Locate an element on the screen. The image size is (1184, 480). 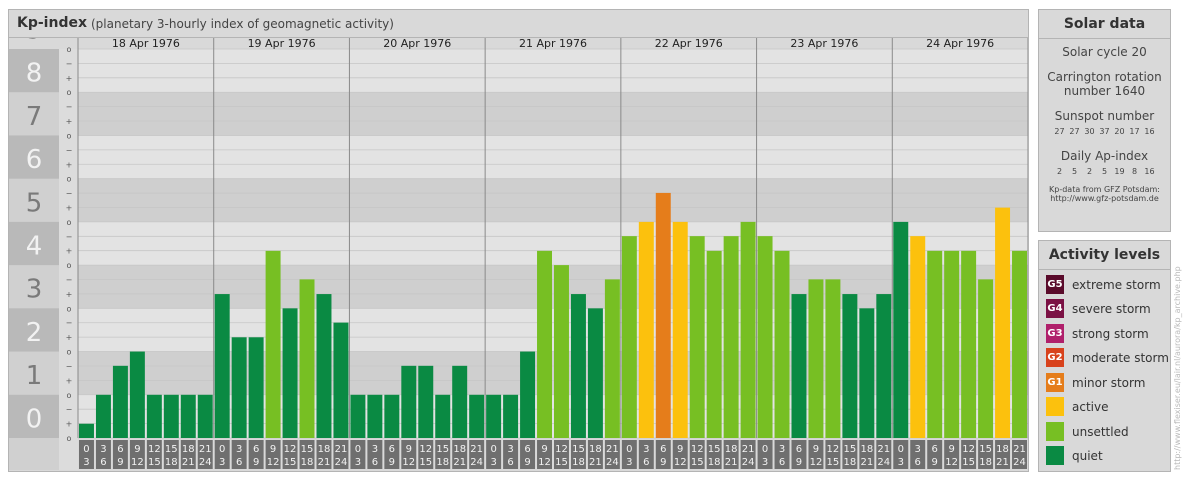
interval-end-label: 6 is located at coordinates (510, 462).